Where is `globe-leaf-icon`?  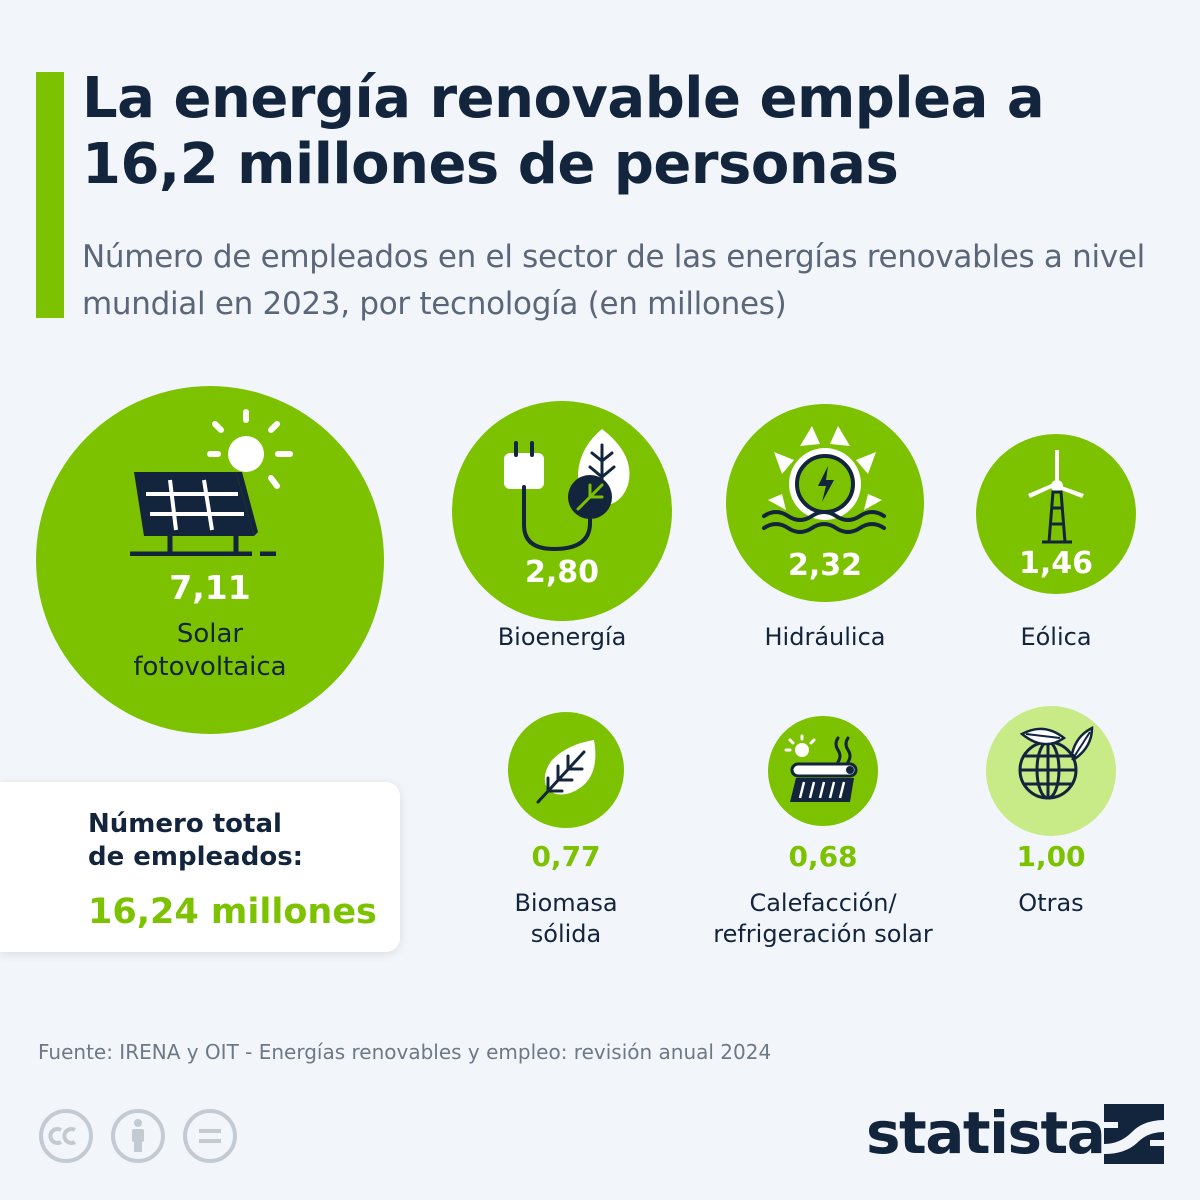 globe-leaf-icon is located at coordinates (1056, 762).